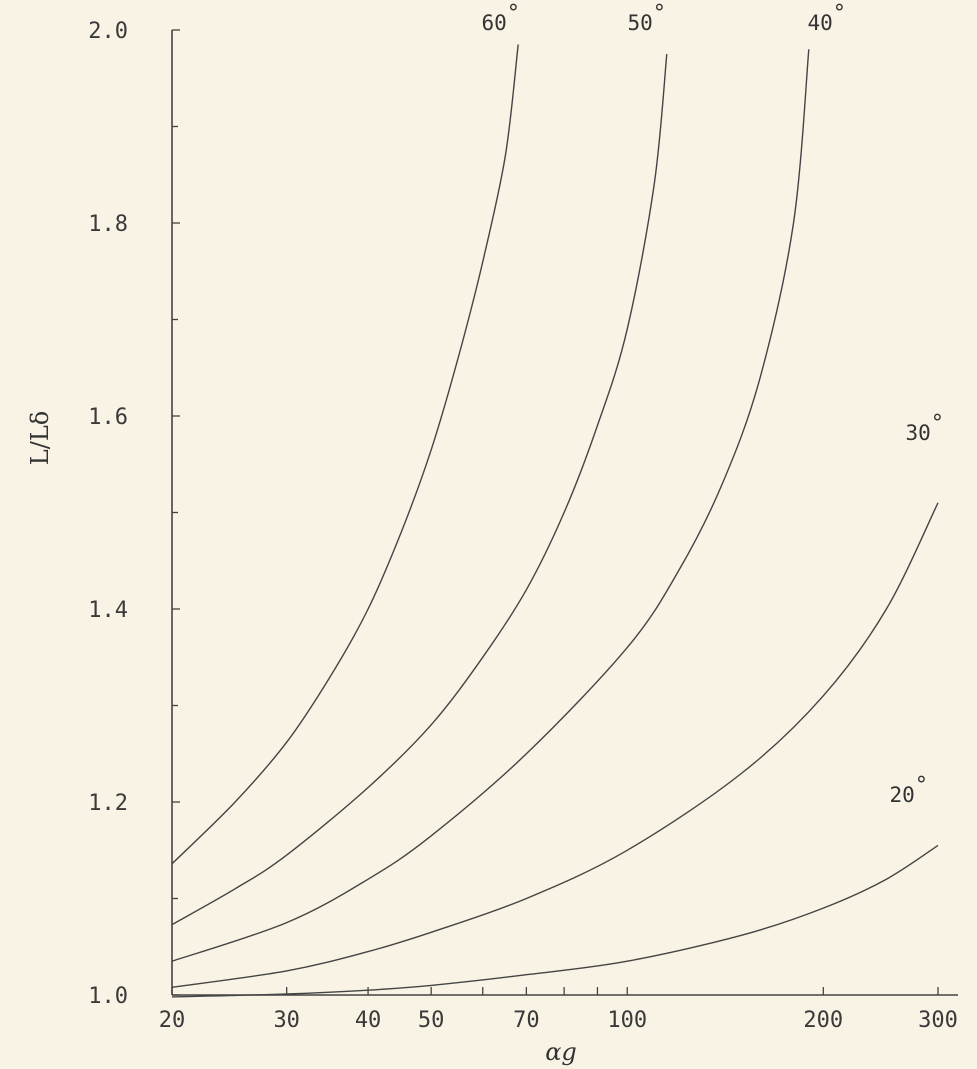 The image size is (977, 1069). What do you see at coordinates (108, 803) in the screenshot?
I see `y-tick-label: 1.2` at bounding box center [108, 803].